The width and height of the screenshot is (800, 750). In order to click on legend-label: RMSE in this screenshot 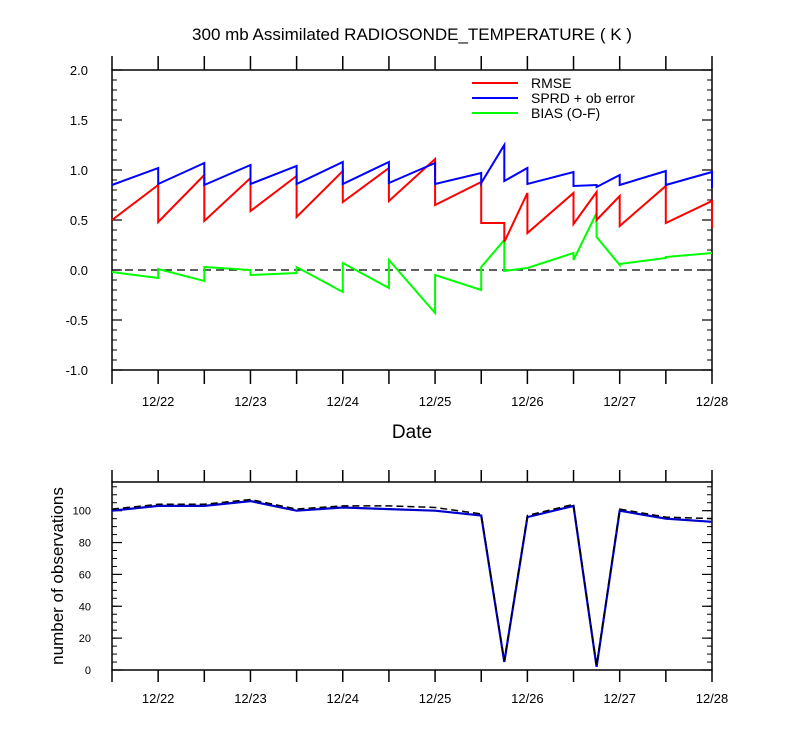, I will do `click(551, 83)`.